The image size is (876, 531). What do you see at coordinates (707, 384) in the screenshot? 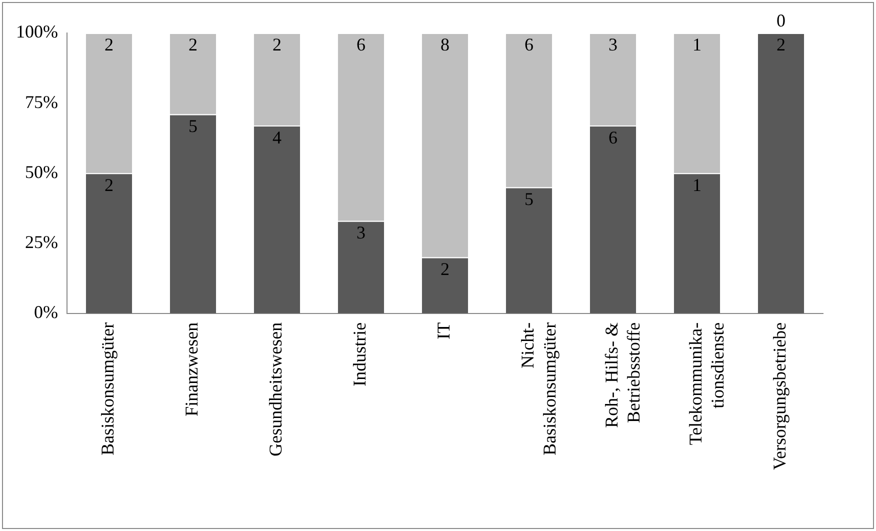
I see `x-tick-label: Telekommunika- tionsdienste` at bounding box center [707, 384].